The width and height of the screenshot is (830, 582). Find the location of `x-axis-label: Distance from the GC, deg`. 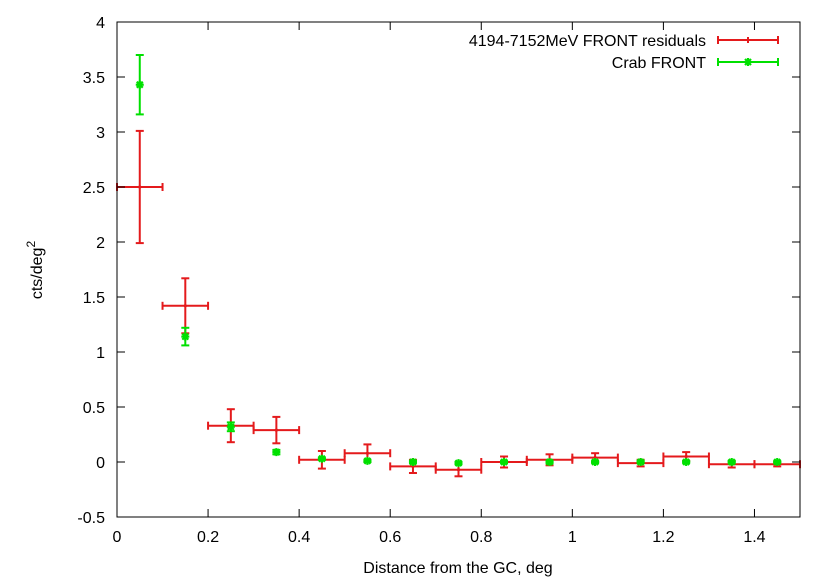

x-axis-label: Distance from the GC, deg is located at coordinates (457, 568).